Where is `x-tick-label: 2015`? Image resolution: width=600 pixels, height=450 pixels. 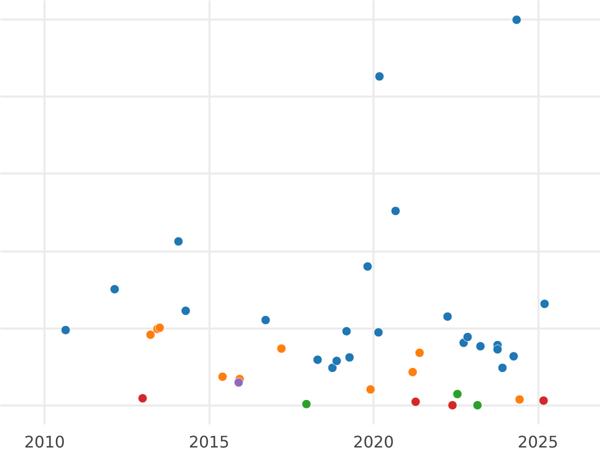 x-tick-label: 2015 is located at coordinates (209, 441).